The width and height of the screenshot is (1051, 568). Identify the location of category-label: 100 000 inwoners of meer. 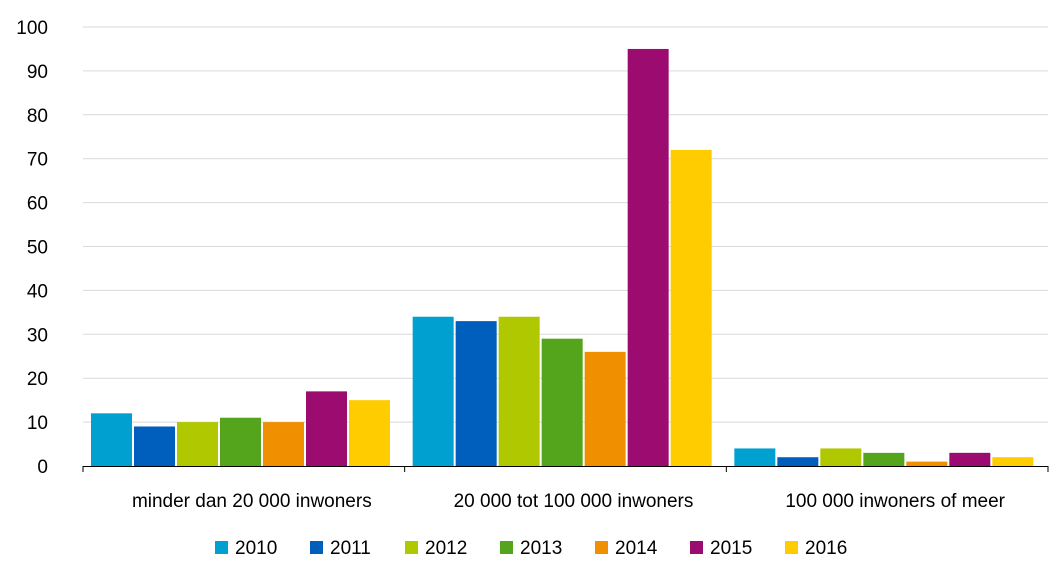
(895, 501).